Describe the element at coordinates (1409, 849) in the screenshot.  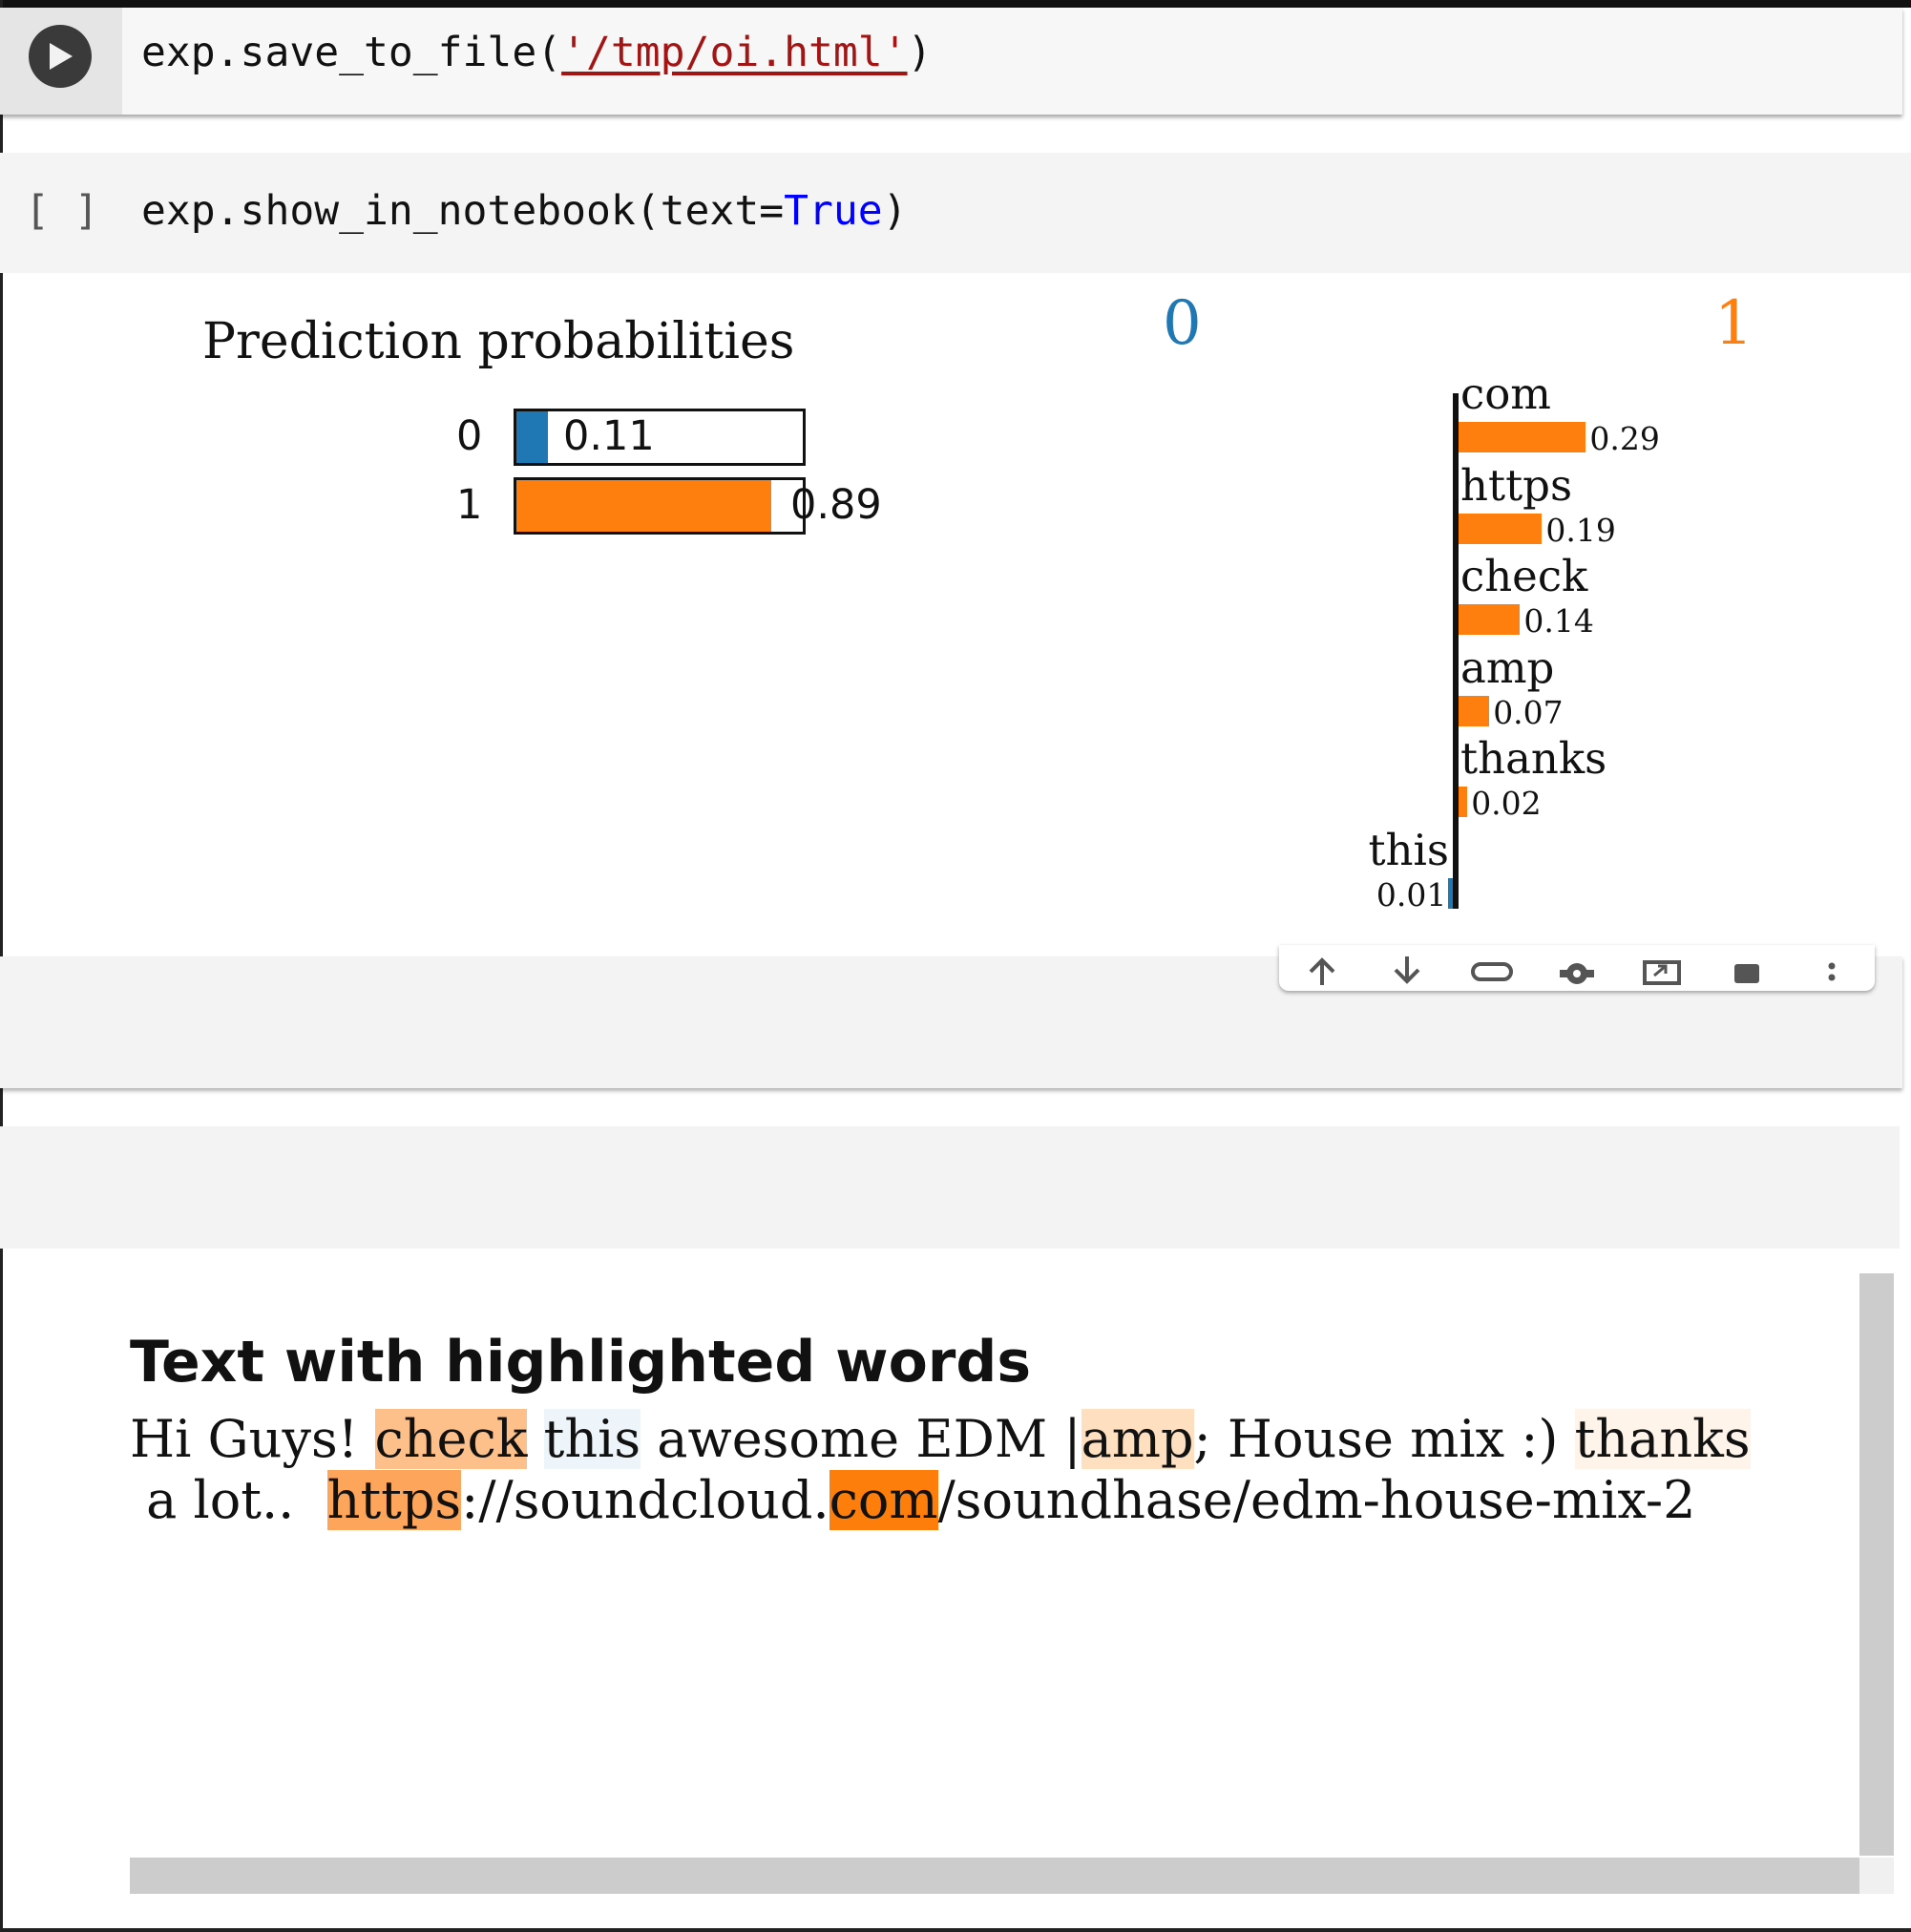
I see `feature-name-this: this` at that location.